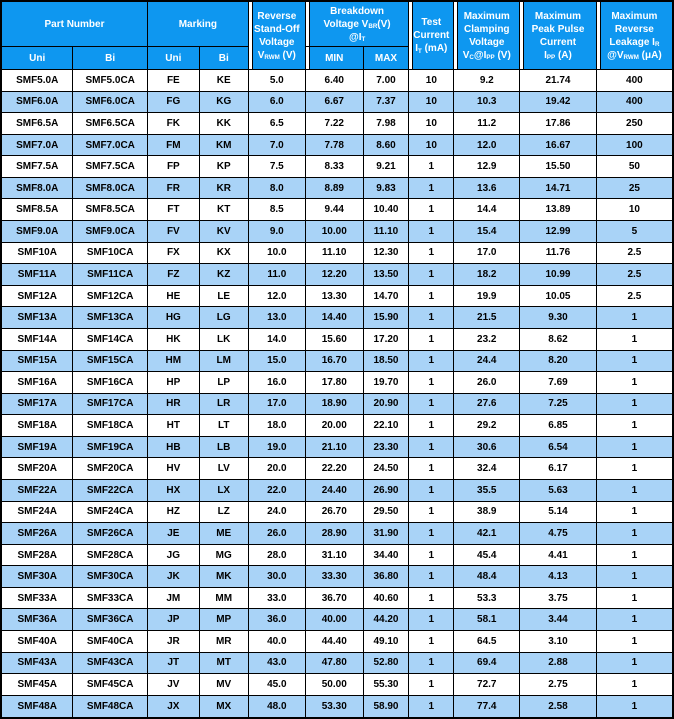 Image resolution: width=674 pixels, height=719 pixels. What do you see at coordinates (487, 706) in the screenshot?
I see `table-cell: 77.4` at bounding box center [487, 706].